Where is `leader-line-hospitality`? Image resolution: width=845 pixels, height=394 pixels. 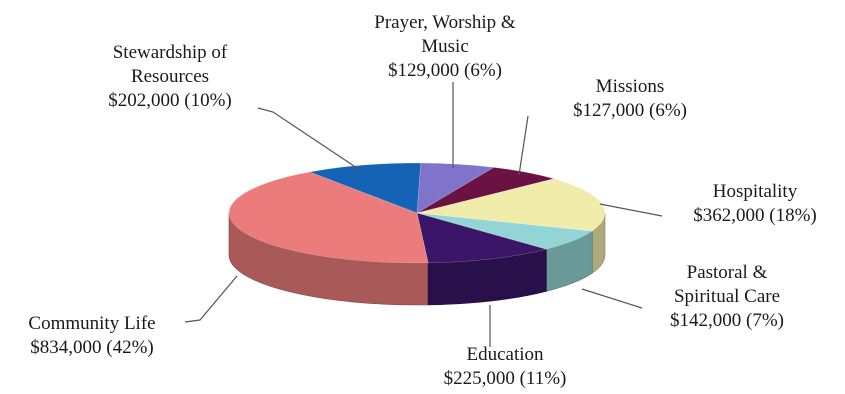 leader-line-hospitality is located at coordinates (631, 210).